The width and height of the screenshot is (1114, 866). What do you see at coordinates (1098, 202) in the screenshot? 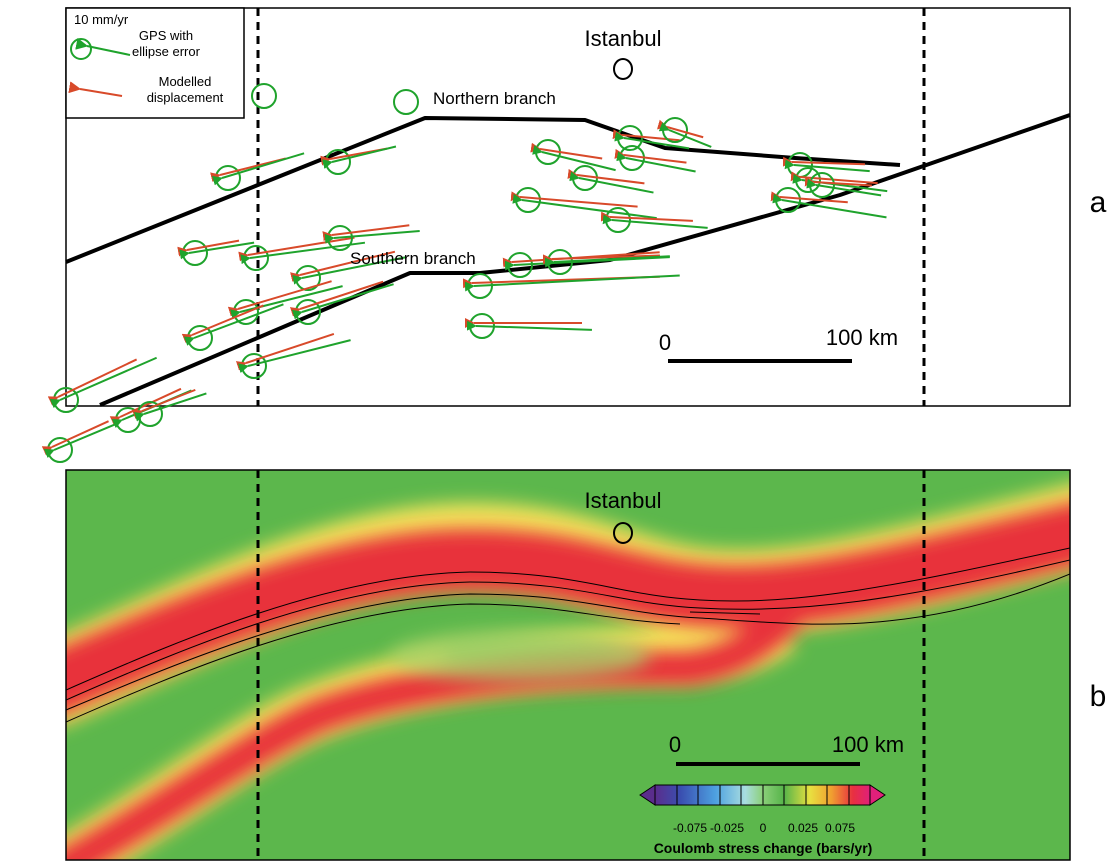
I see `panel-a-letter: a` at bounding box center [1098, 202].